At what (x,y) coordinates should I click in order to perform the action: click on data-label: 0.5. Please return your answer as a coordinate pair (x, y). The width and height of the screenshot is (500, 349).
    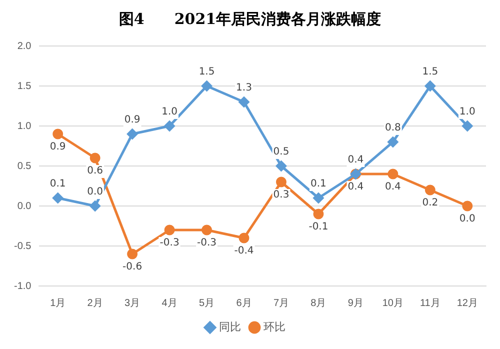
    Looking at the image, I should click on (281, 152).